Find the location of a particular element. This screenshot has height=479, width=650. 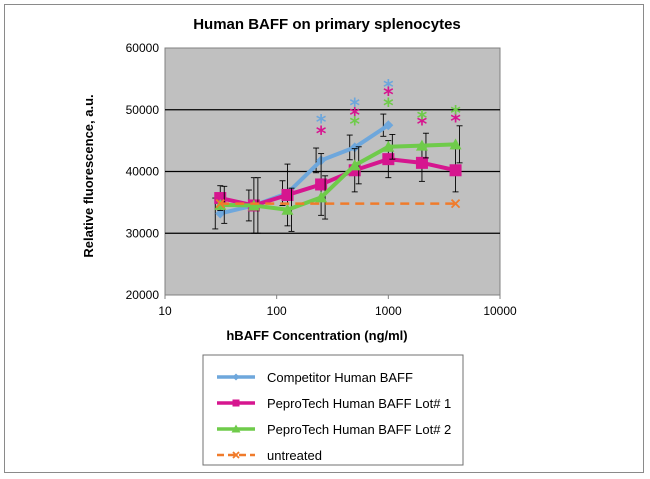

legend-box is located at coordinates (333, 410).